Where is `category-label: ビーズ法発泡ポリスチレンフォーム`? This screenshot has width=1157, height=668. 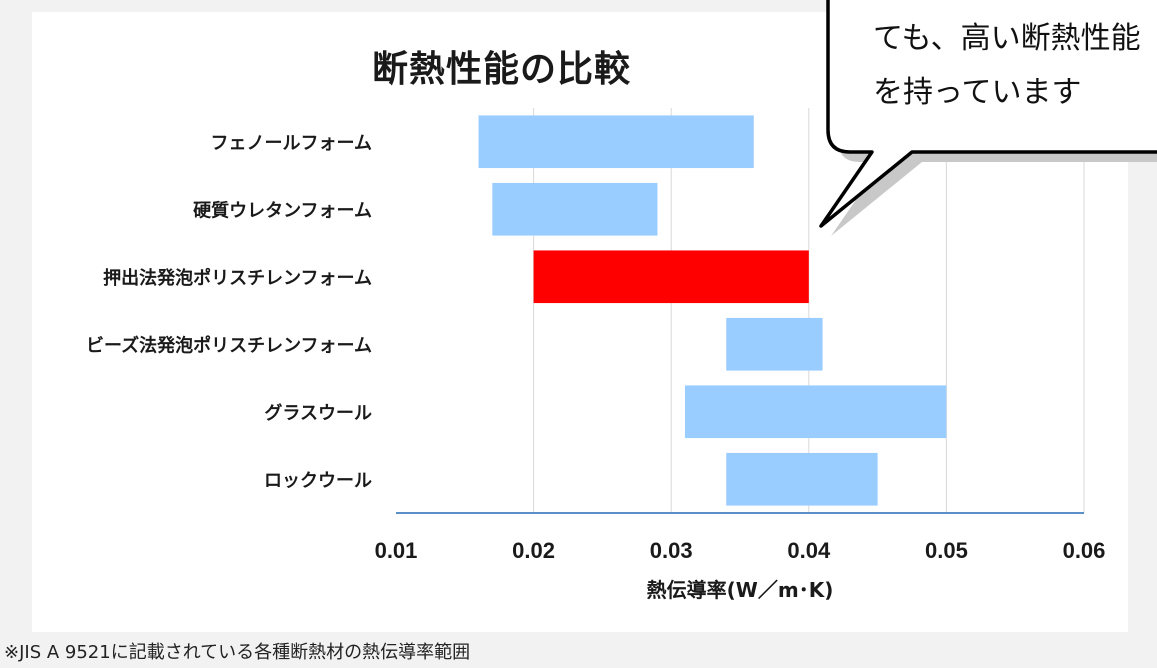 category-label: ビーズ法発泡ポリスチレンフォーム is located at coordinates (229, 345).